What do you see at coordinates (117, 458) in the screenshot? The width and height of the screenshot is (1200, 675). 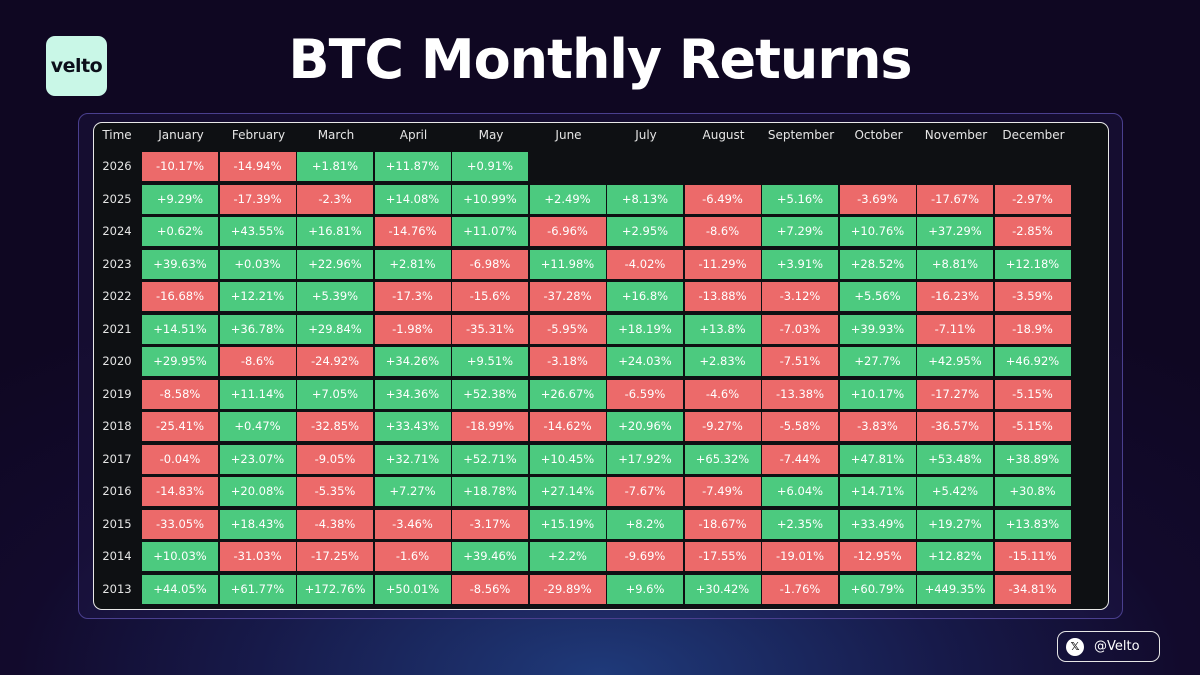 I see `year-label-2017: 2017` at bounding box center [117, 458].